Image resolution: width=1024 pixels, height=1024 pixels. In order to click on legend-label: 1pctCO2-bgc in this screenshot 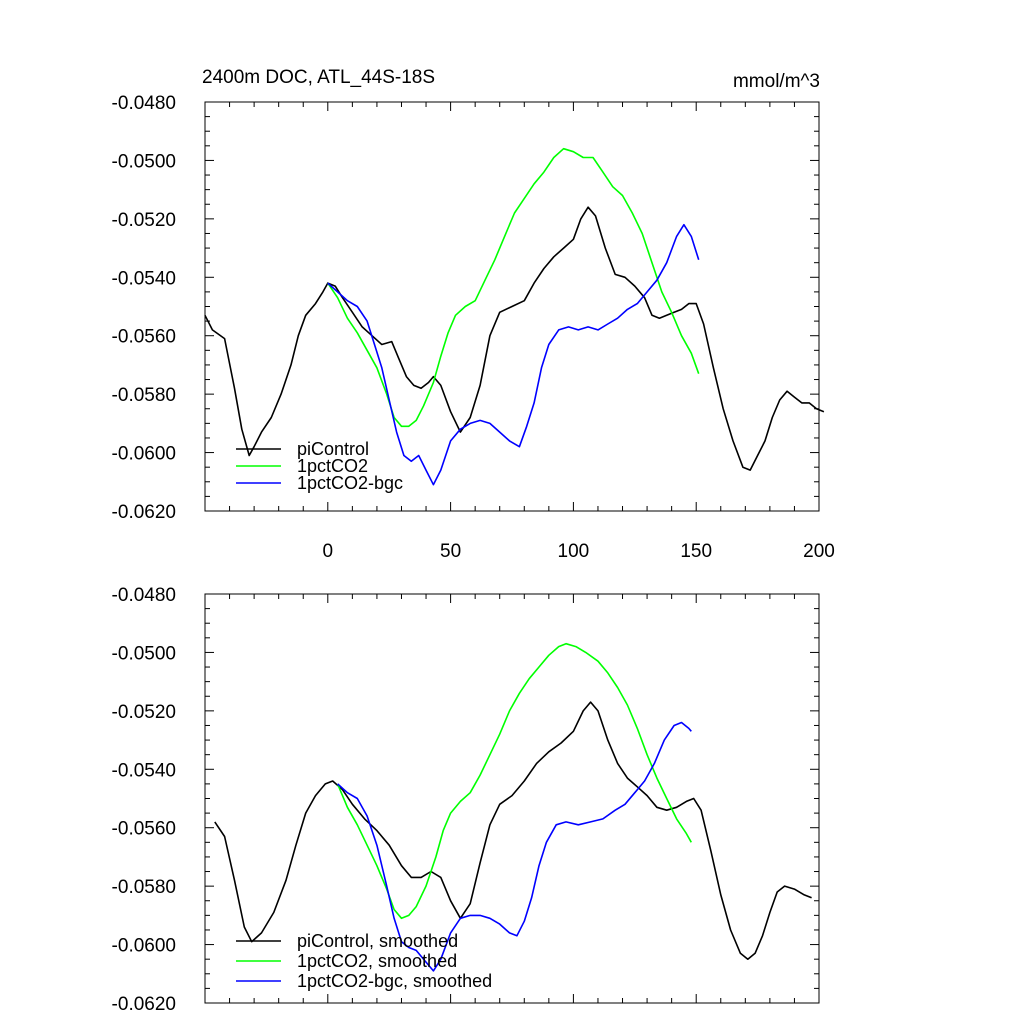, I will do `click(350, 483)`.